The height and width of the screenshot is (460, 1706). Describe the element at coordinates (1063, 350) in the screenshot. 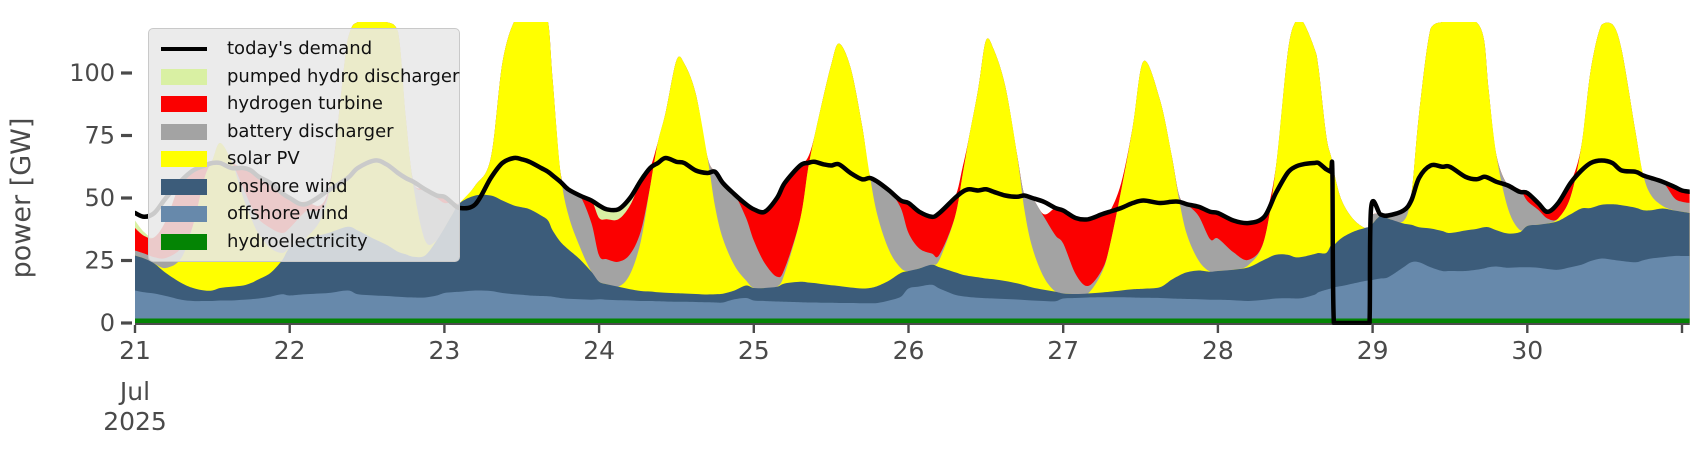

I see `x-tick-label: 27` at that location.